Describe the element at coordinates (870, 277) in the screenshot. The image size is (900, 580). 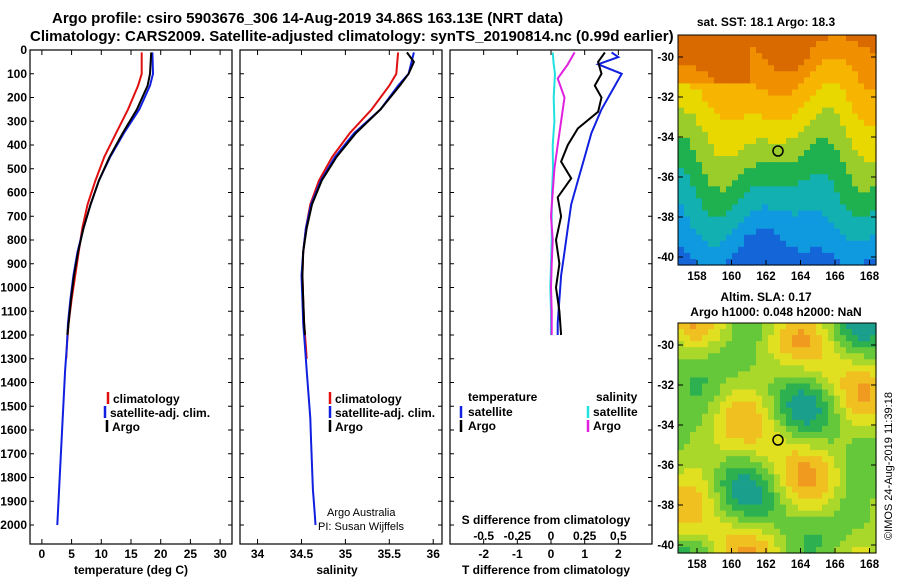
I see `map-lon-label: 168` at that location.